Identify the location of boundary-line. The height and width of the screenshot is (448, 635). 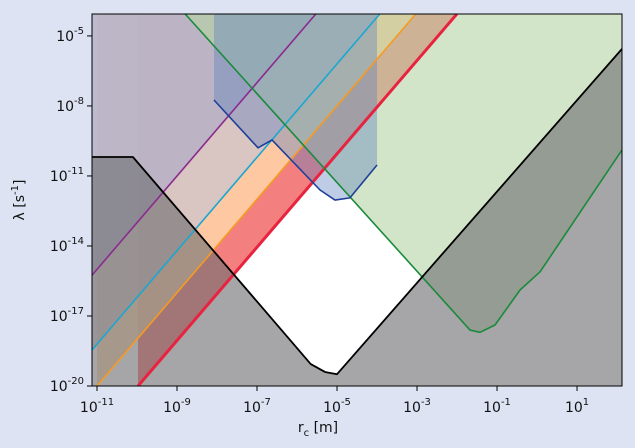
(295, 150).